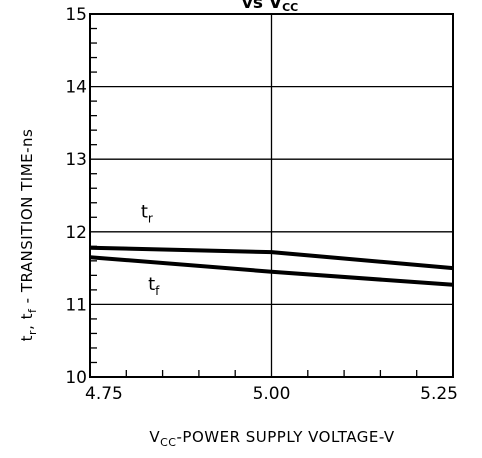  Describe the element at coordinates (272, 394) in the screenshot. I see `x-tick-label: 5.00` at that location.